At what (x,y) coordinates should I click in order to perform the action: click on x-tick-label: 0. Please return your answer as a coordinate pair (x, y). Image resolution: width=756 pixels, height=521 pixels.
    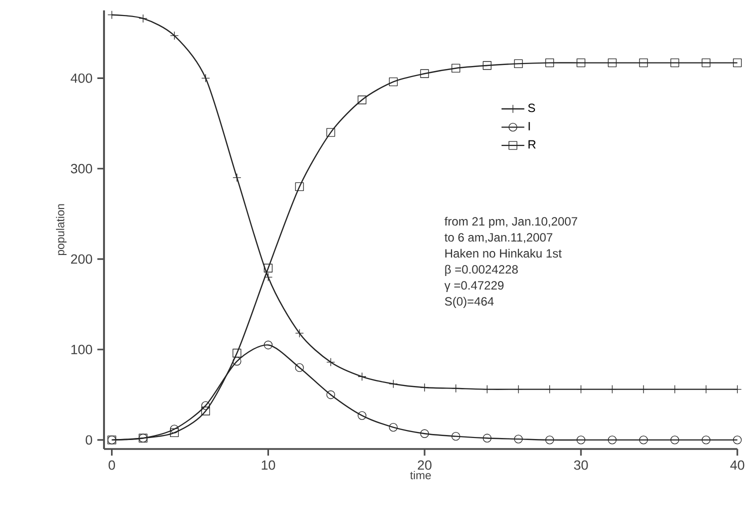
    Looking at the image, I should click on (112, 465).